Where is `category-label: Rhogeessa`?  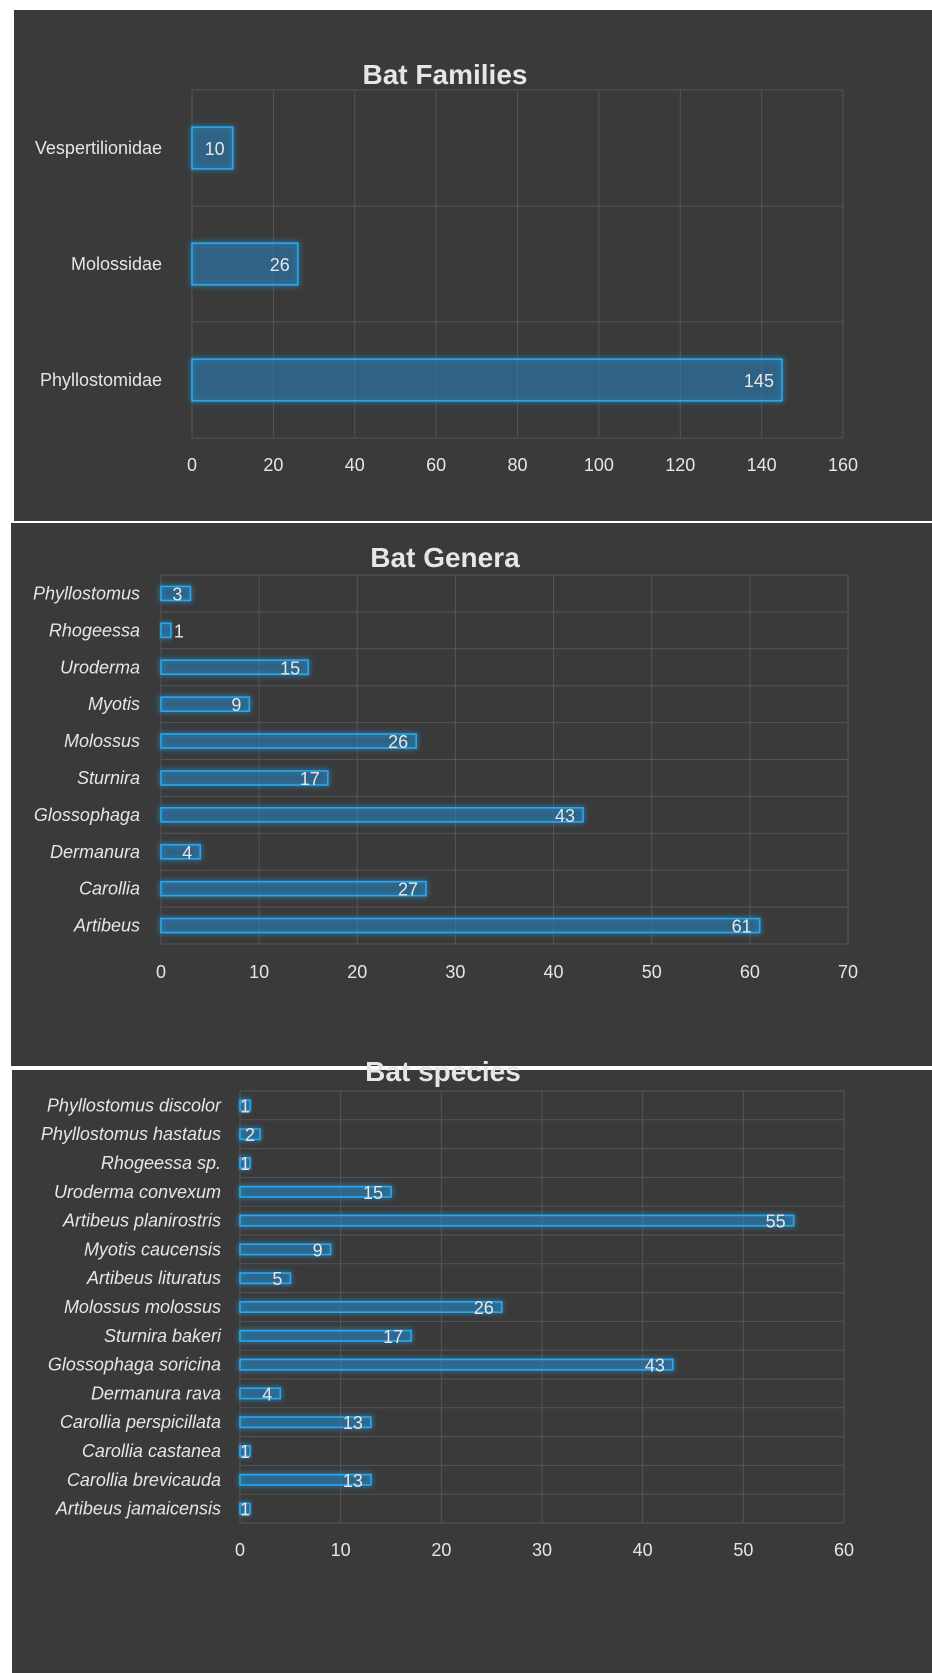
category-label: Rhogeessa is located at coordinates (94, 630).